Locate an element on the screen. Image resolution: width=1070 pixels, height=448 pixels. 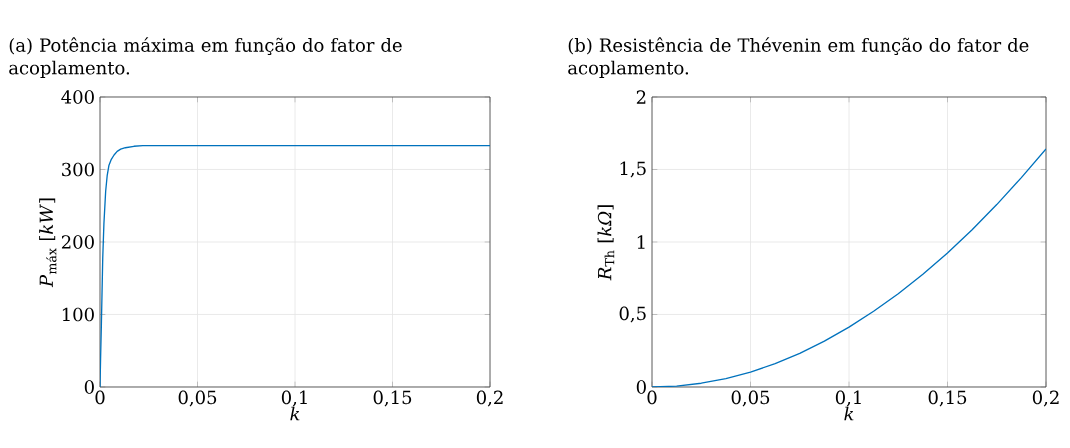
y-tick-label: 1,5 is located at coordinates (633, 169).